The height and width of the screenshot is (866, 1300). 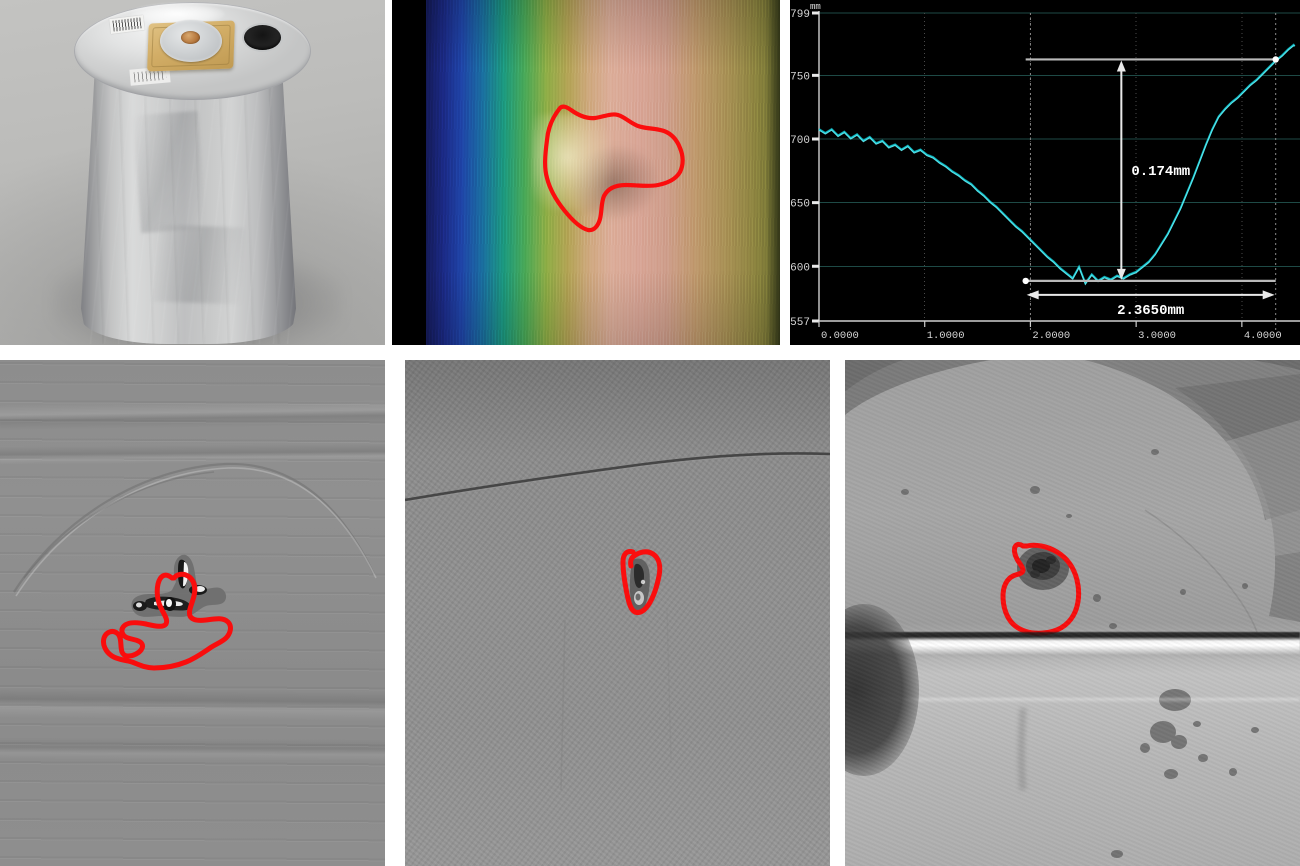 I want to click on right-edge-falloff, so click(x=773, y=172).